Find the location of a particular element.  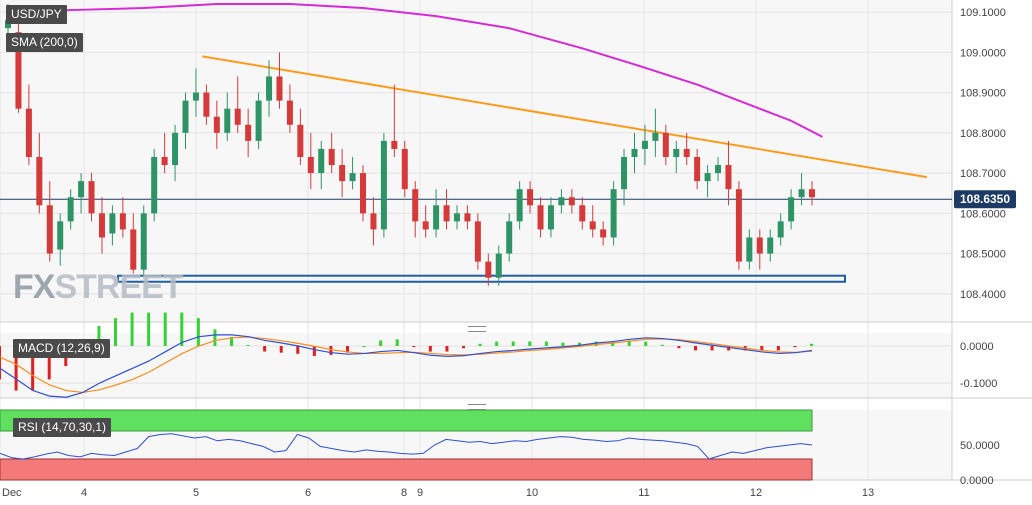

price-axis-tick-label: 108.7000 is located at coordinates (983, 174).